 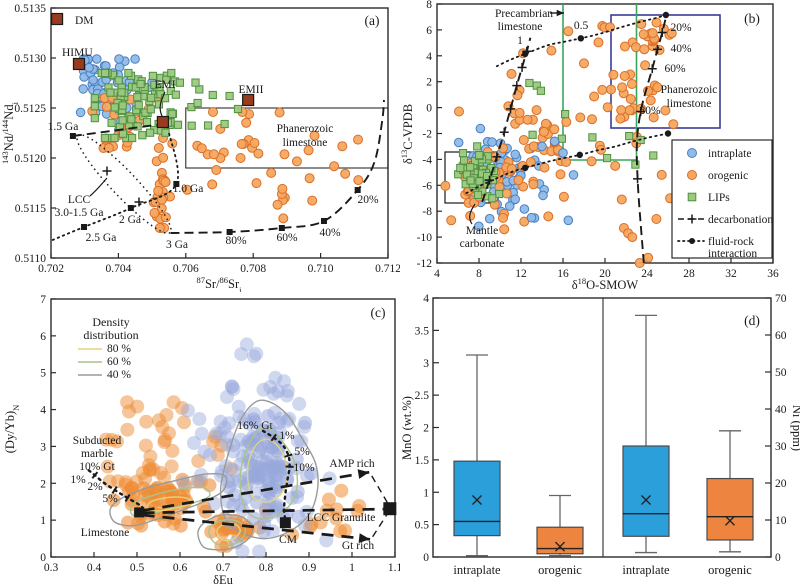 I want to click on leader-line, so click(x=162, y=104).